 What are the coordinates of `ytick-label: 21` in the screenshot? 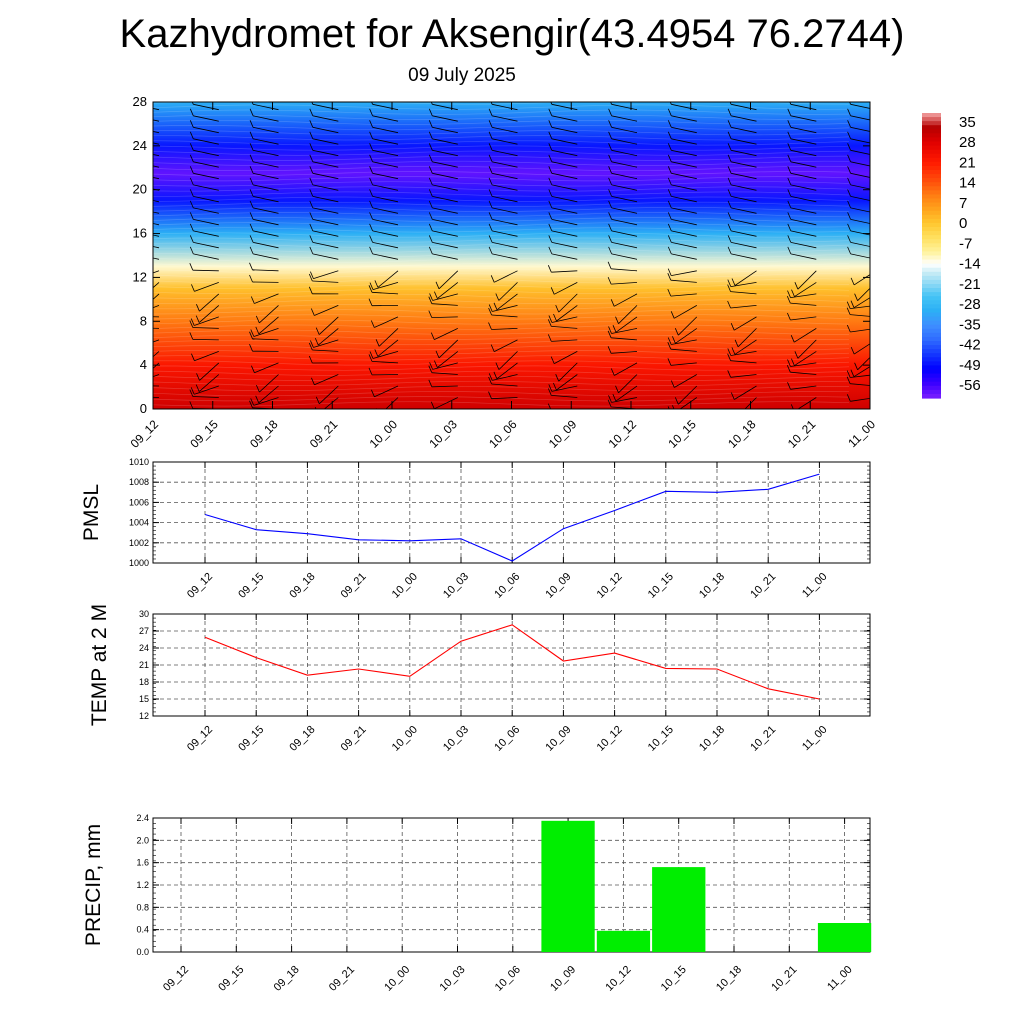 It's located at (144, 665).